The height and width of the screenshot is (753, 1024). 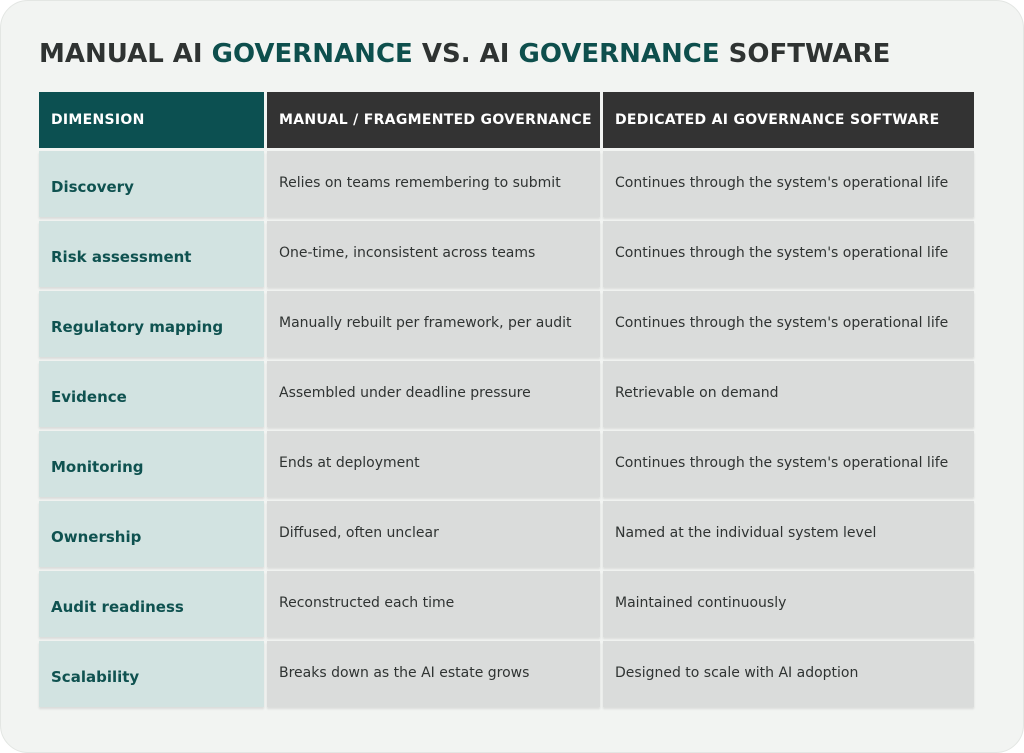 What do you see at coordinates (433, 184) in the screenshot?
I see `manual-cell: Relies on teams remembering to submit` at bounding box center [433, 184].